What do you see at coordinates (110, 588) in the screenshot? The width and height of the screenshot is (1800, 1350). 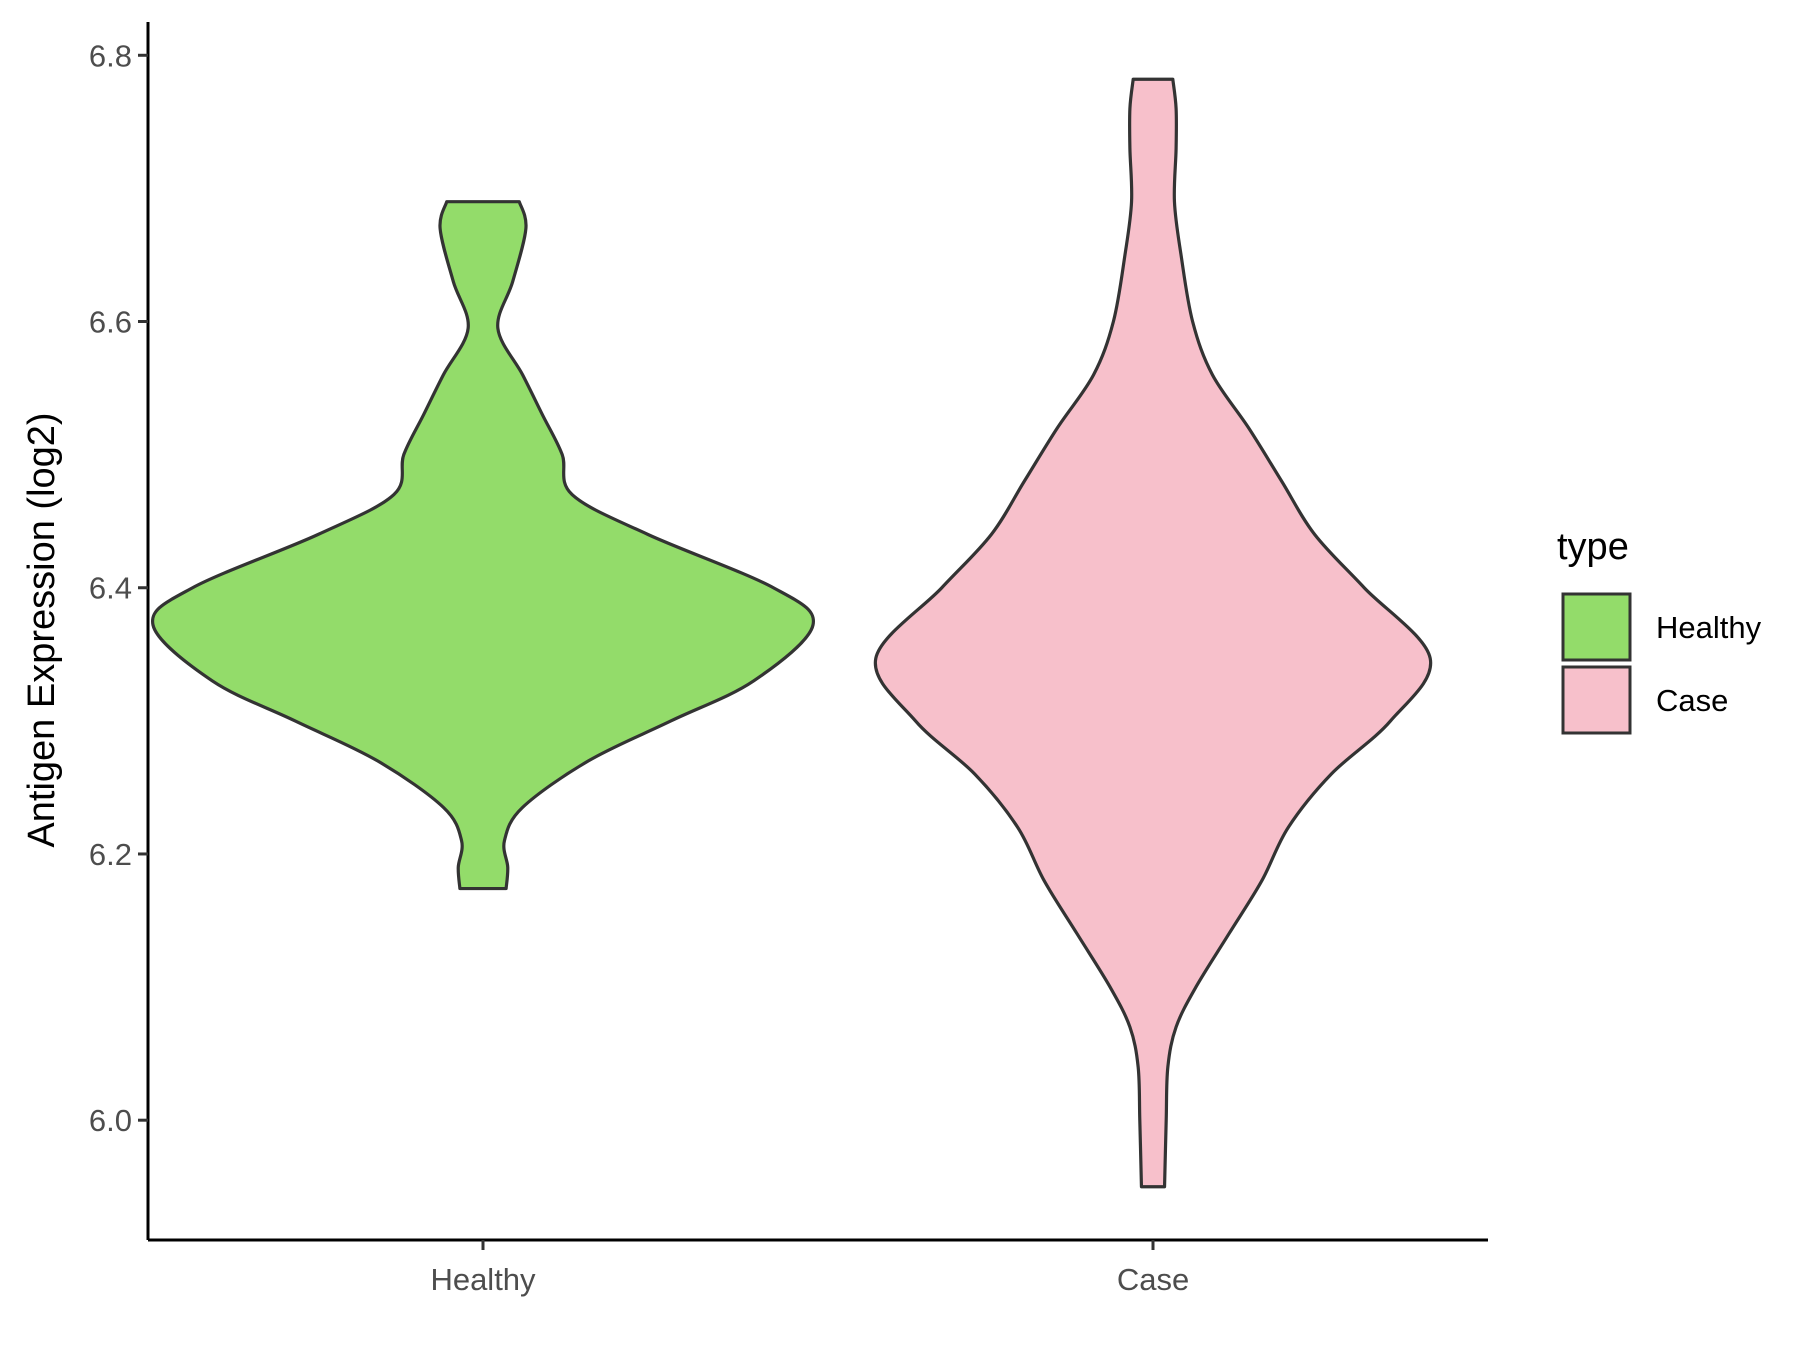 I see `y-tick-label: 6.4` at bounding box center [110, 588].